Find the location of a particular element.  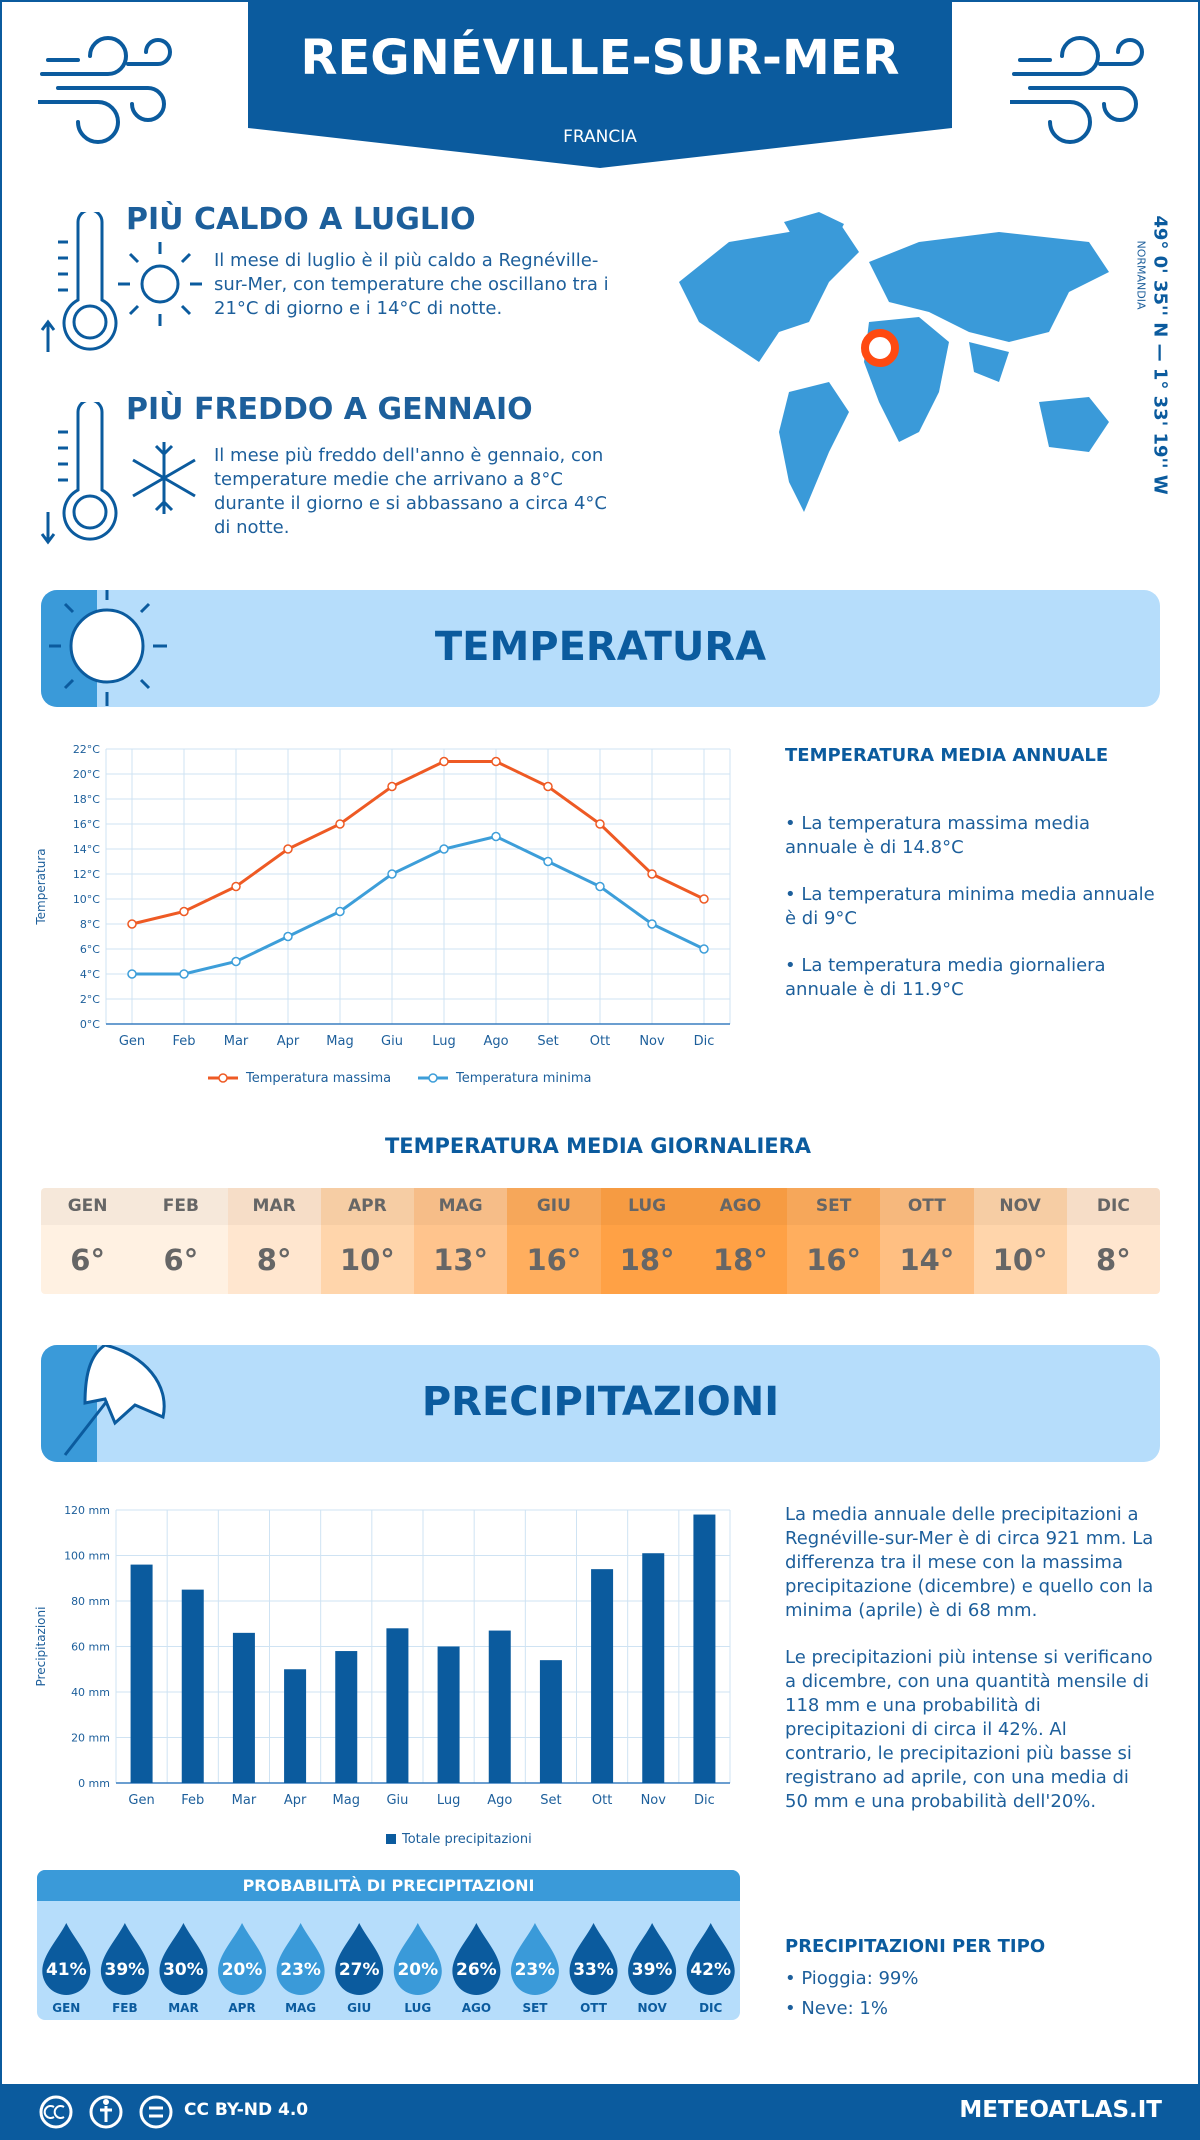

y-tick-label: 100 mm is located at coordinates (87, 1556).